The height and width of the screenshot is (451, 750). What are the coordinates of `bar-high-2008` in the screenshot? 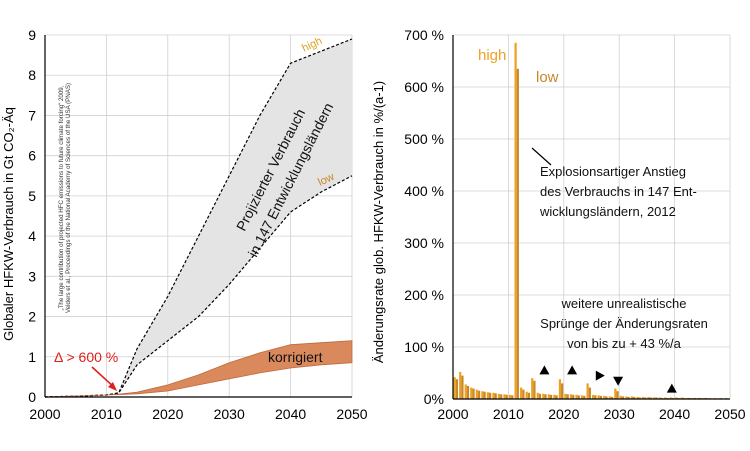 It's located at (493, 395).